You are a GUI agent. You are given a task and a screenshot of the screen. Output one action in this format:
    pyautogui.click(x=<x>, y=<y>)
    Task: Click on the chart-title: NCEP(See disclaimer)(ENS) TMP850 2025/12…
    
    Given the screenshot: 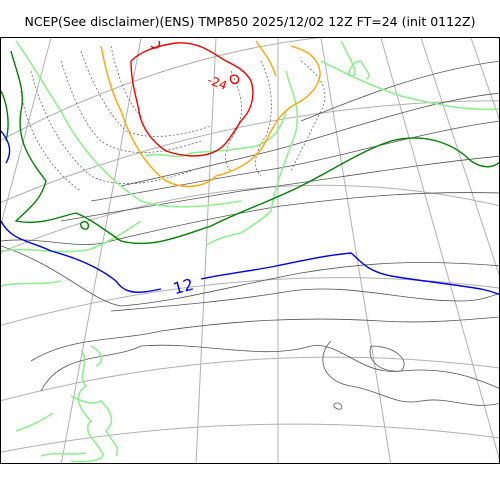 What is the action you would take?
    pyautogui.click(x=250, y=21)
    